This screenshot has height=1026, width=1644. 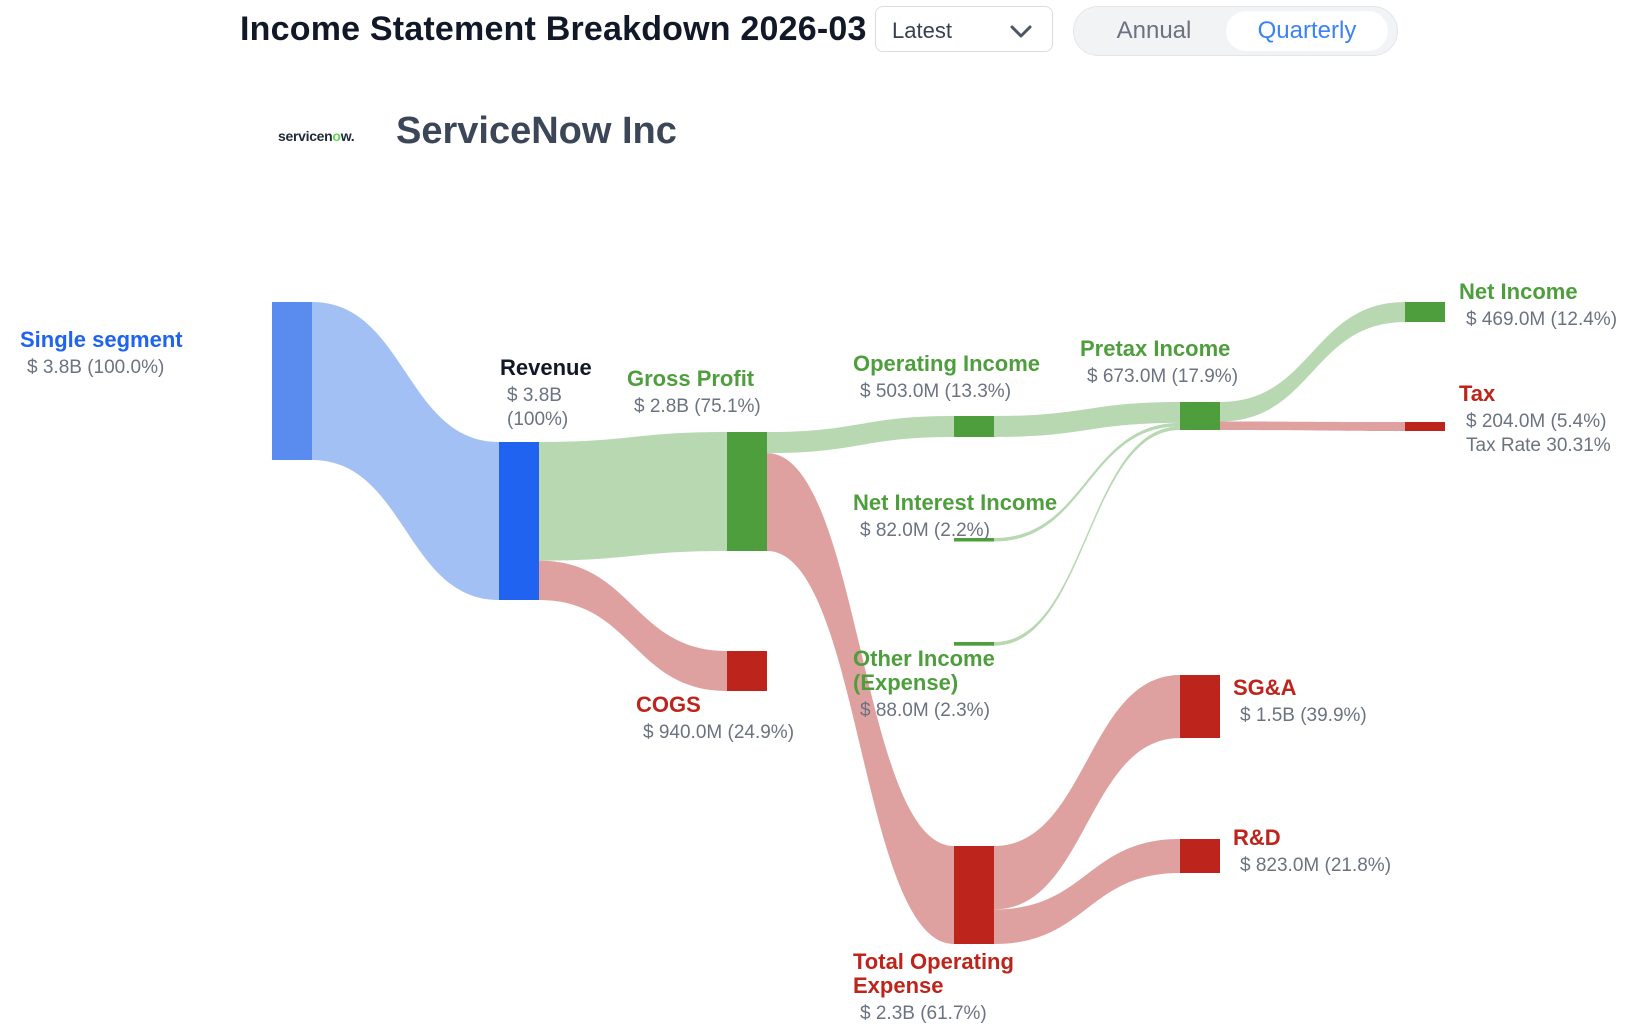 What do you see at coordinates (1303, 715) in the screenshot?
I see `node-value-sga: $ 1.5B (39.9%)` at bounding box center [1303, 715].